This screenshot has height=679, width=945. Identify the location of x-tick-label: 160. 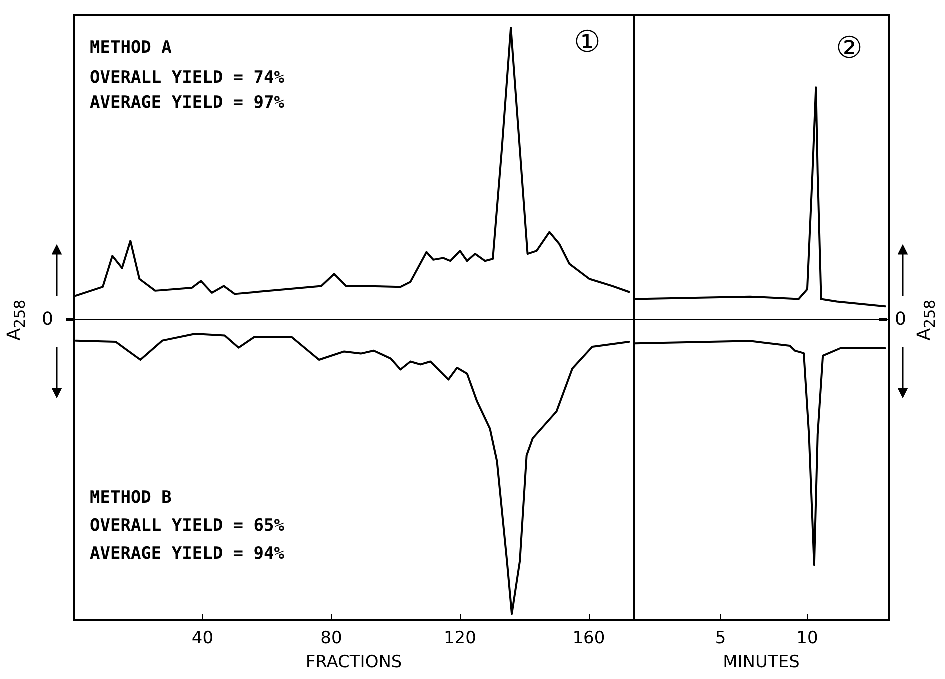
(589, 638).